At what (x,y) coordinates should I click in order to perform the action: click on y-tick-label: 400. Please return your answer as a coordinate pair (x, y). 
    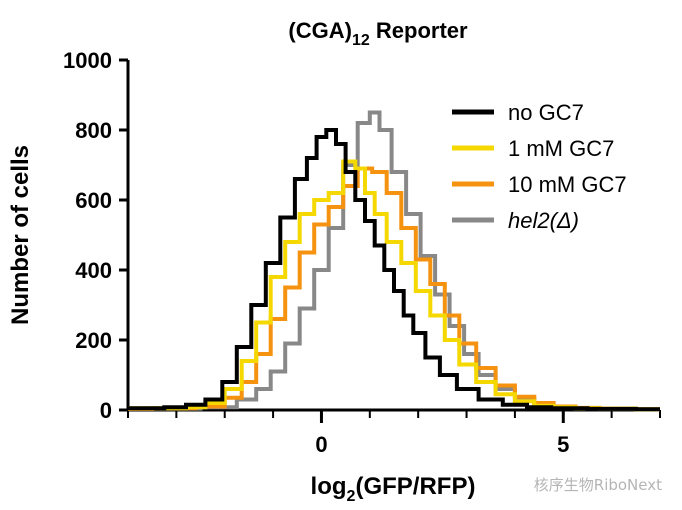
    Looking at the image, I should click on (93, 270).